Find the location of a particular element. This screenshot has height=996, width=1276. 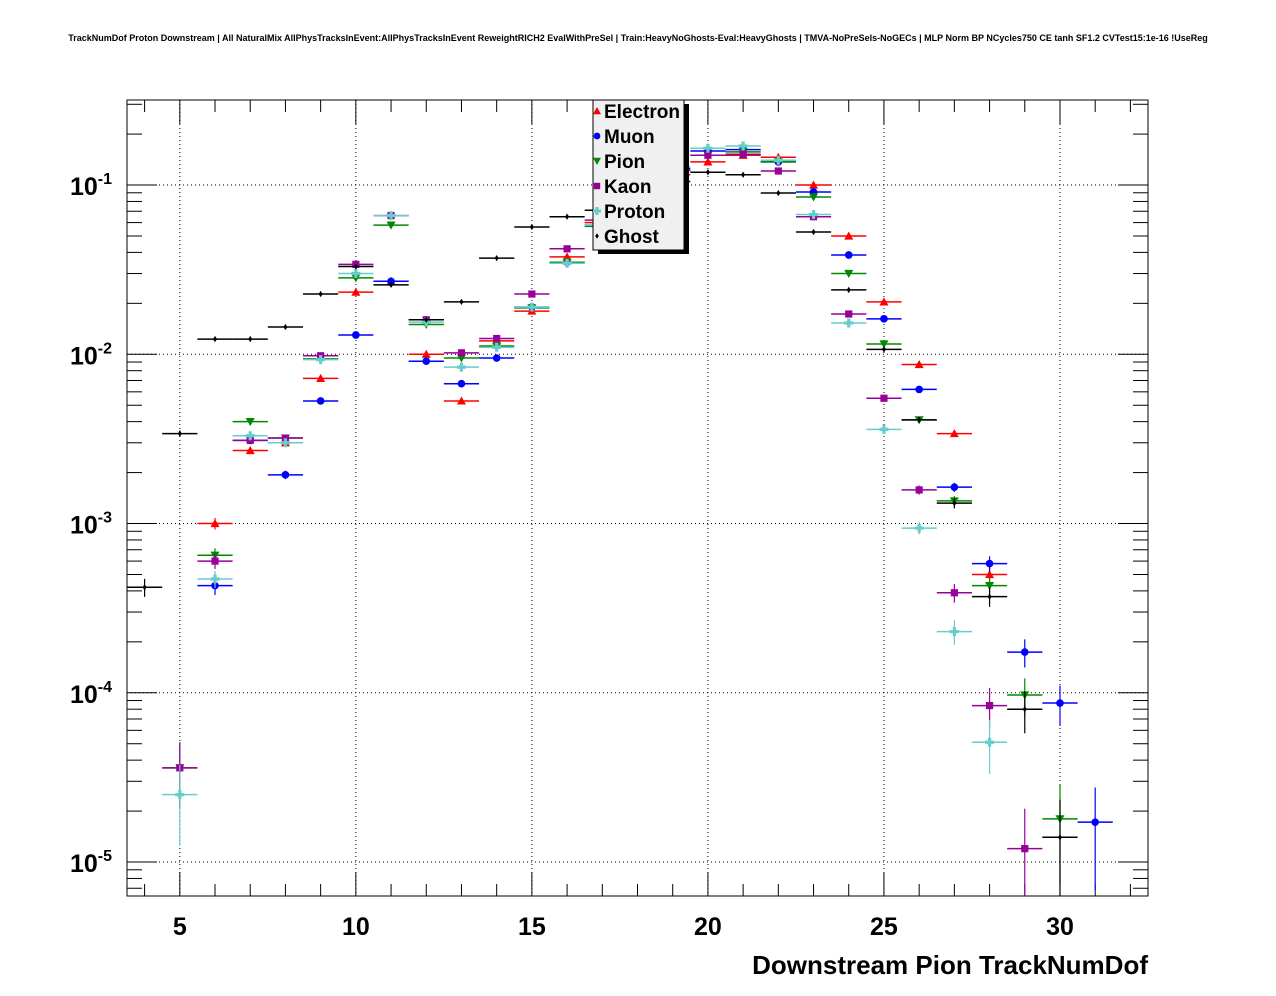

legend-item-ghost: Ghost is located at coordinates (627, 237).